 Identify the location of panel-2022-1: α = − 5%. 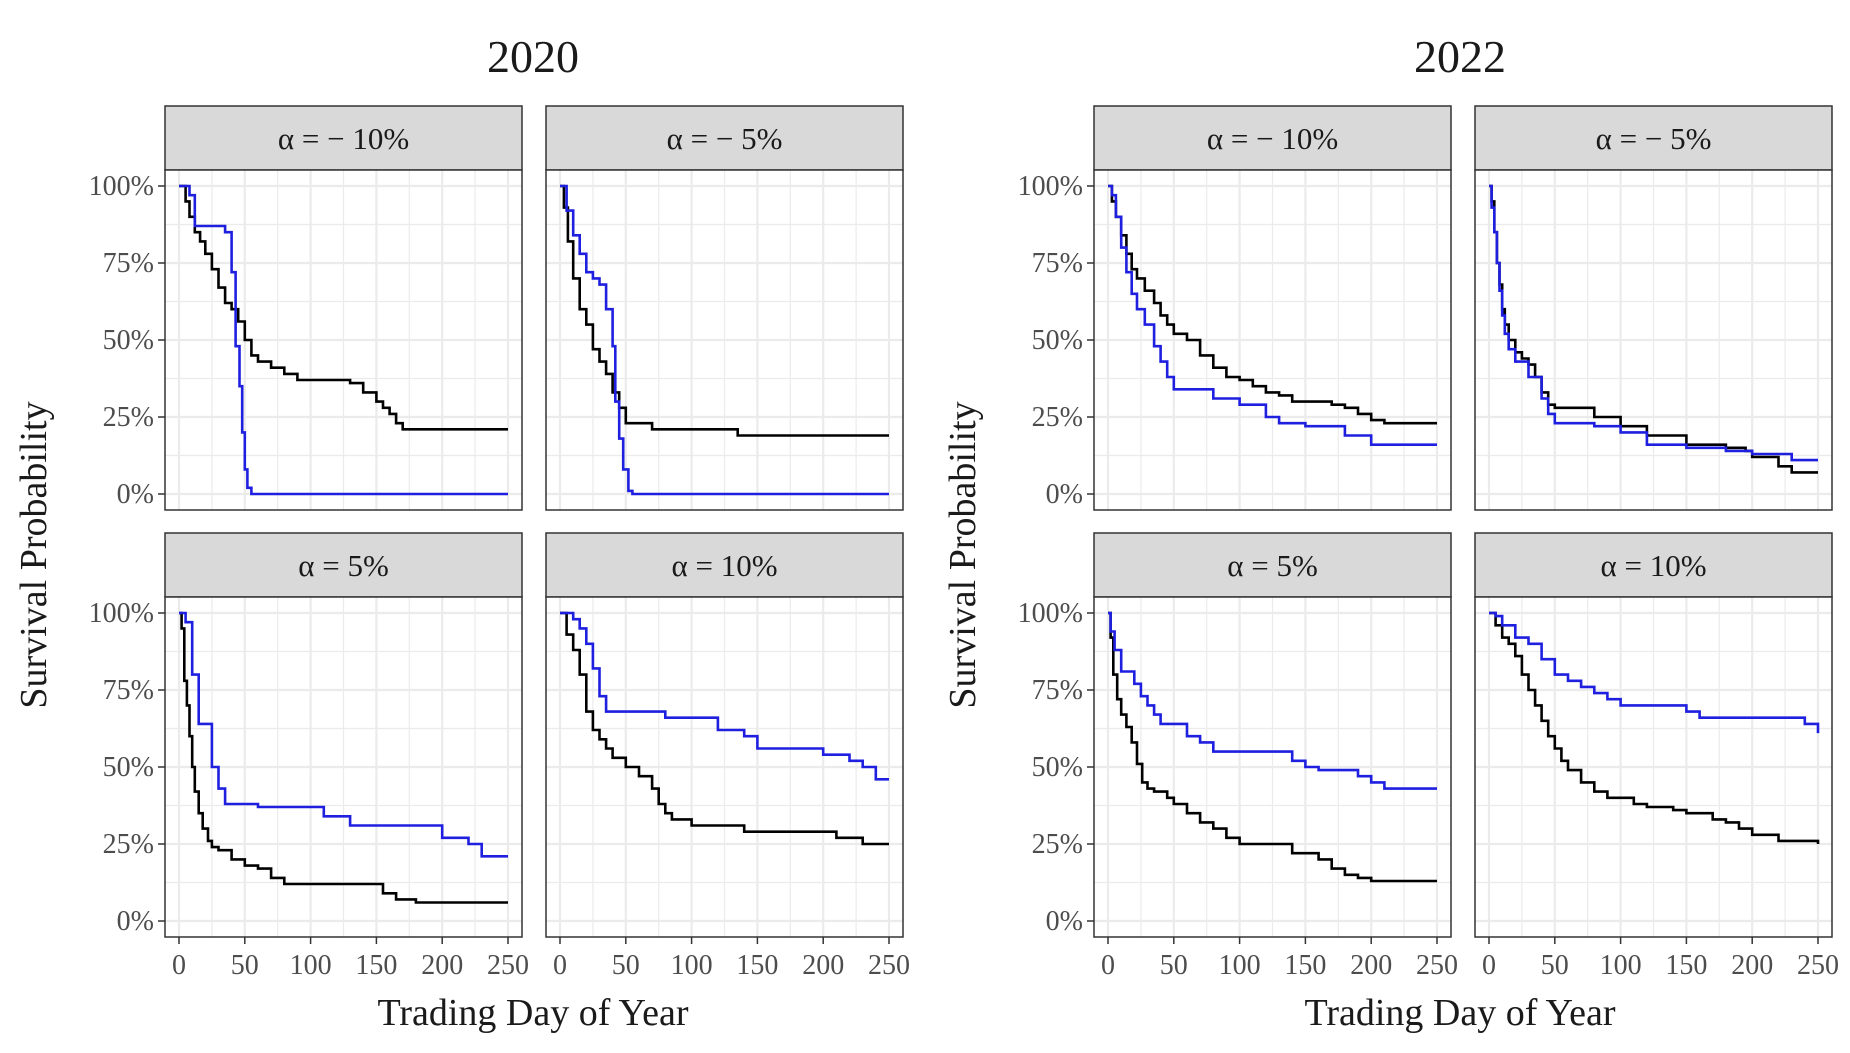
(1653, 308).